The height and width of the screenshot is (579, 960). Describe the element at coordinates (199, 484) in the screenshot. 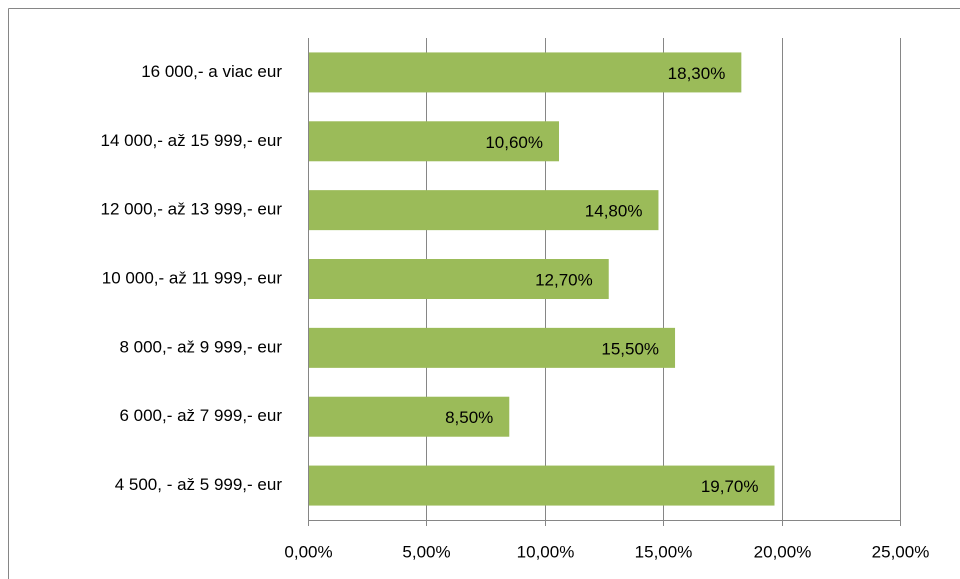

I see `y-tick-label: 4 500, - až 5 999,- eur` at that location.